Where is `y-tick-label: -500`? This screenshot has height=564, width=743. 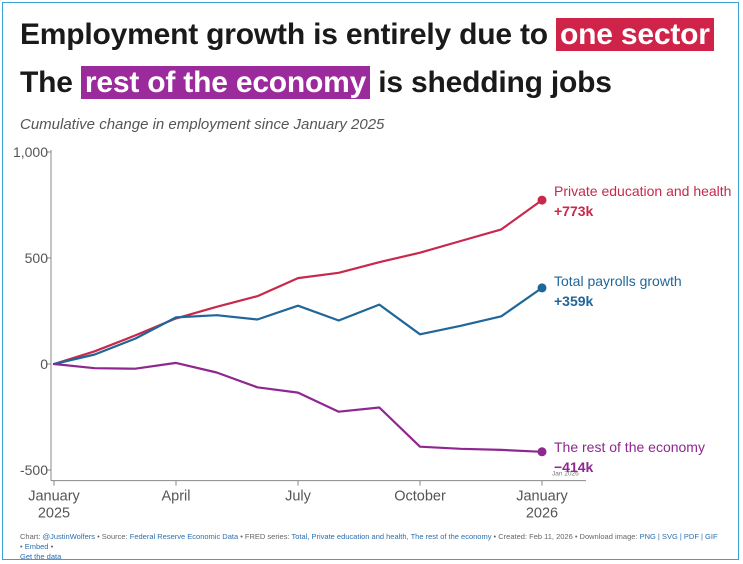 y-tick-label: -500 is located at coordinates (34, 470).